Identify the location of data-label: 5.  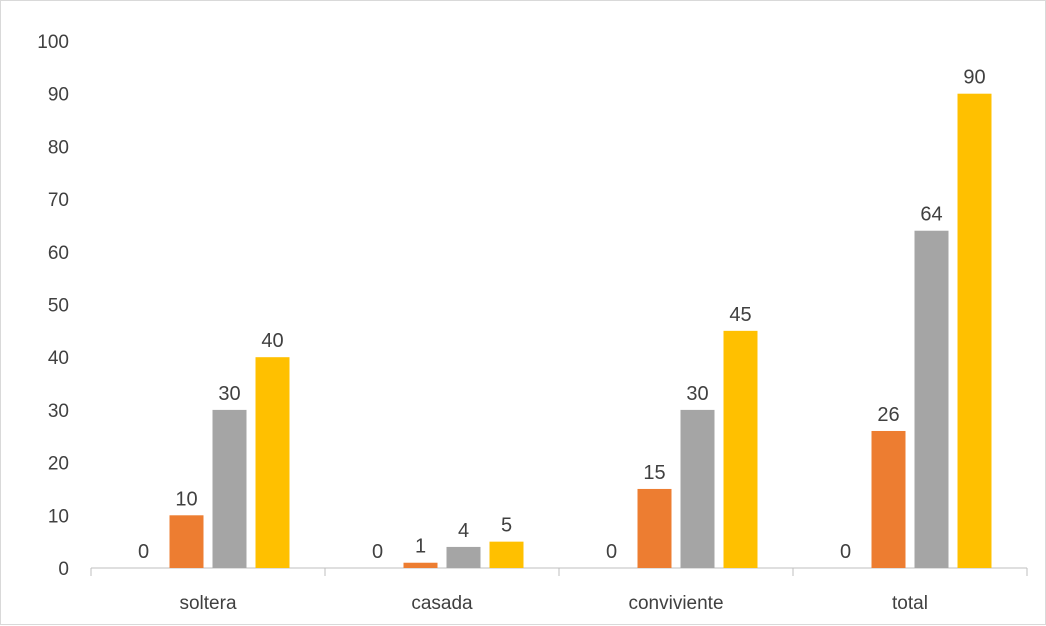
(506, 526).